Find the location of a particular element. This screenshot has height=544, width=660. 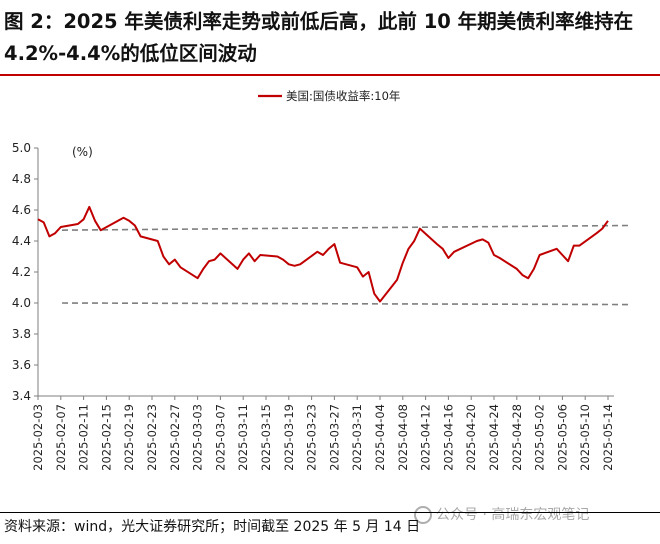

x-tick-label: 2025-03-19 is located at coordinates (289, 437).